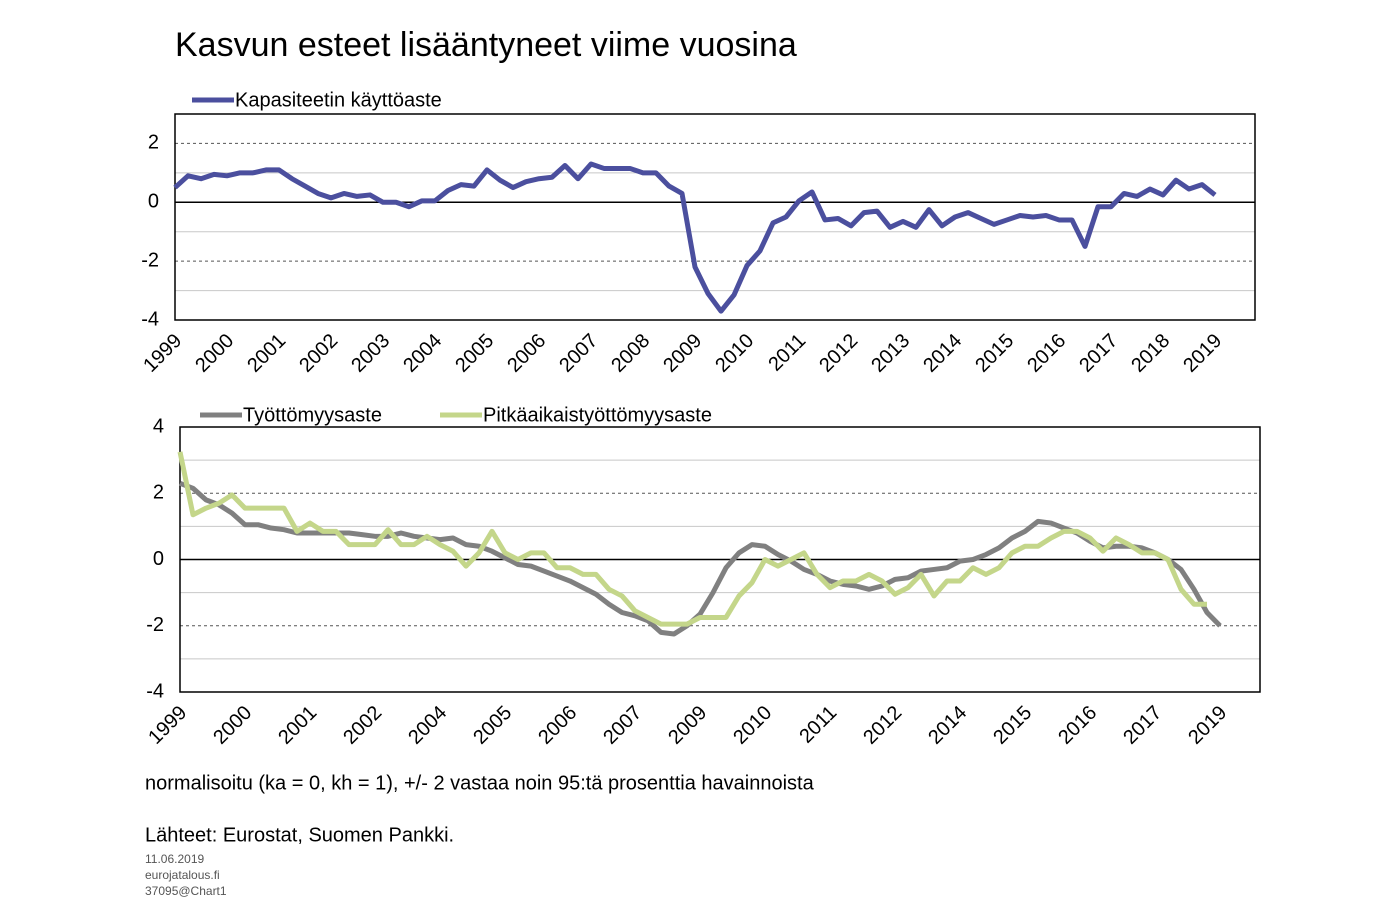 Image resolution: width=1387 pixels, height=906 pixels. What do you see at coordinates (299, 835) in the screenshot?
I see `source: Lähteet: Eurostat, Suomen Pankki.` at bounding box center [299, 835].